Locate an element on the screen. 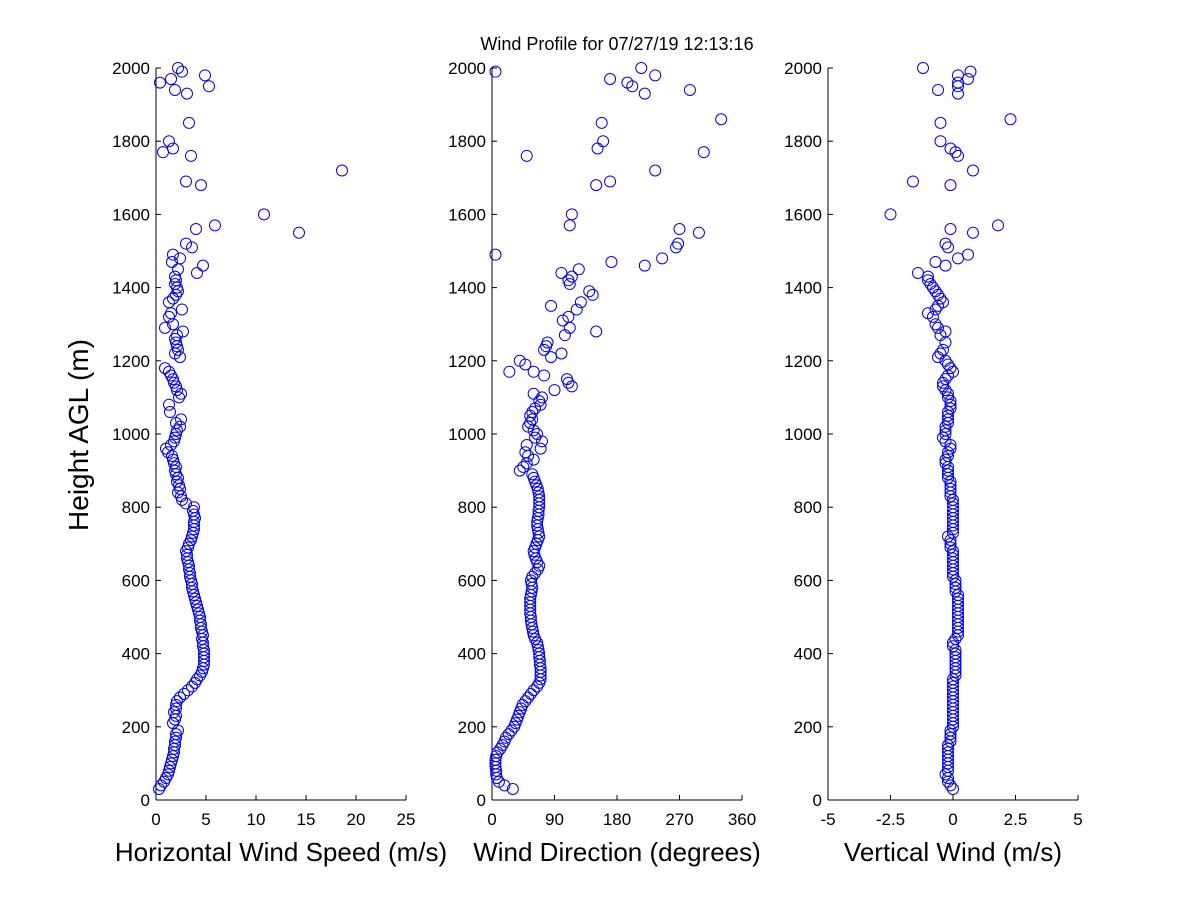 The width and height of the screenshot is (1200, 900). y-tick-label: 2000 is located at coordinates (467, 68).